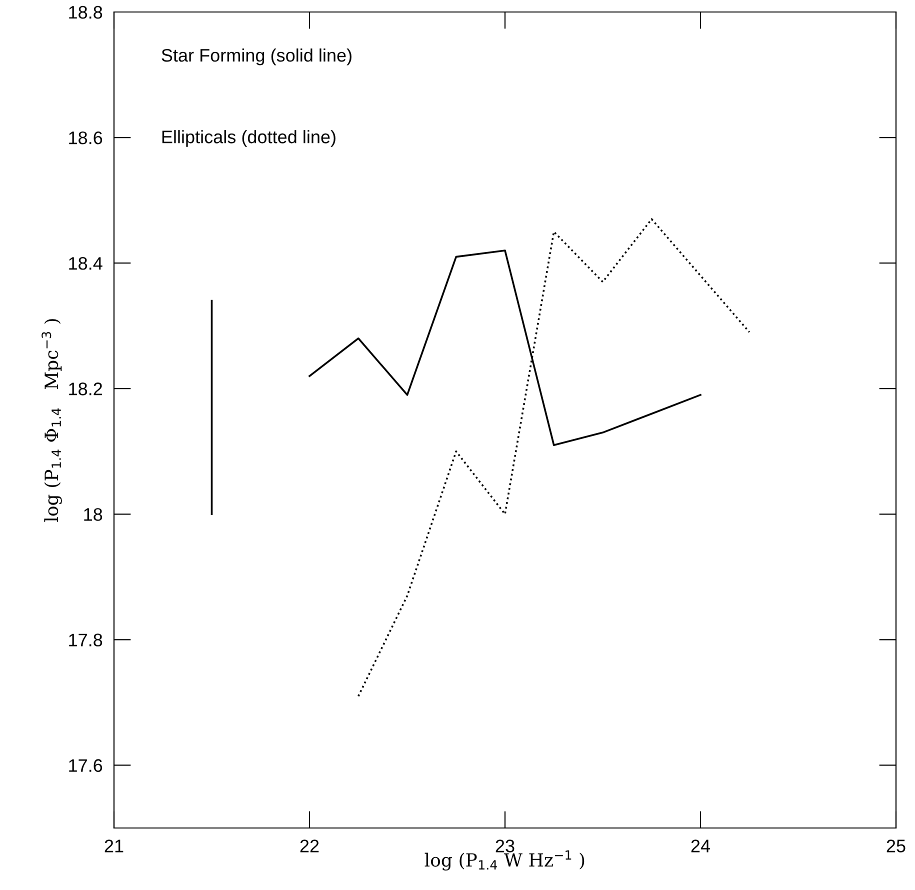  I want to click on x-tick-label: 21, so click(114, 846).